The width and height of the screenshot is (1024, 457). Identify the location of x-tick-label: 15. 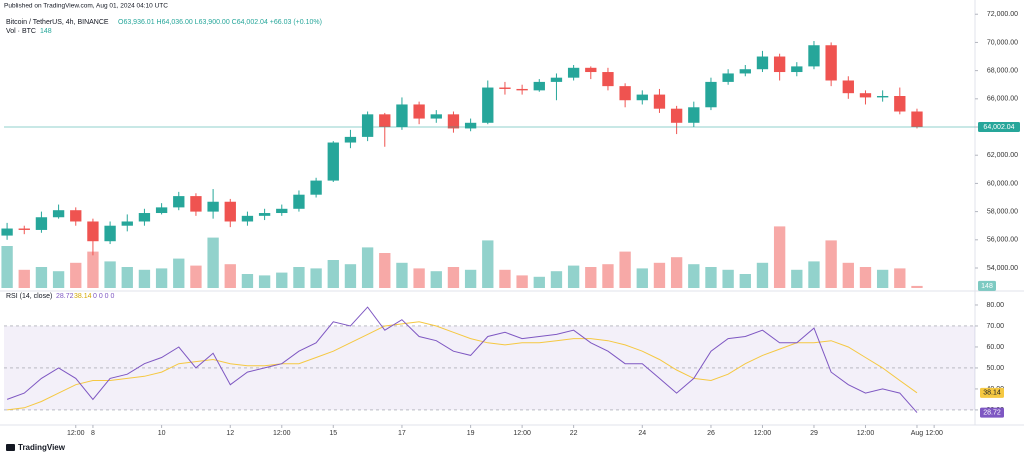
(333, 433).